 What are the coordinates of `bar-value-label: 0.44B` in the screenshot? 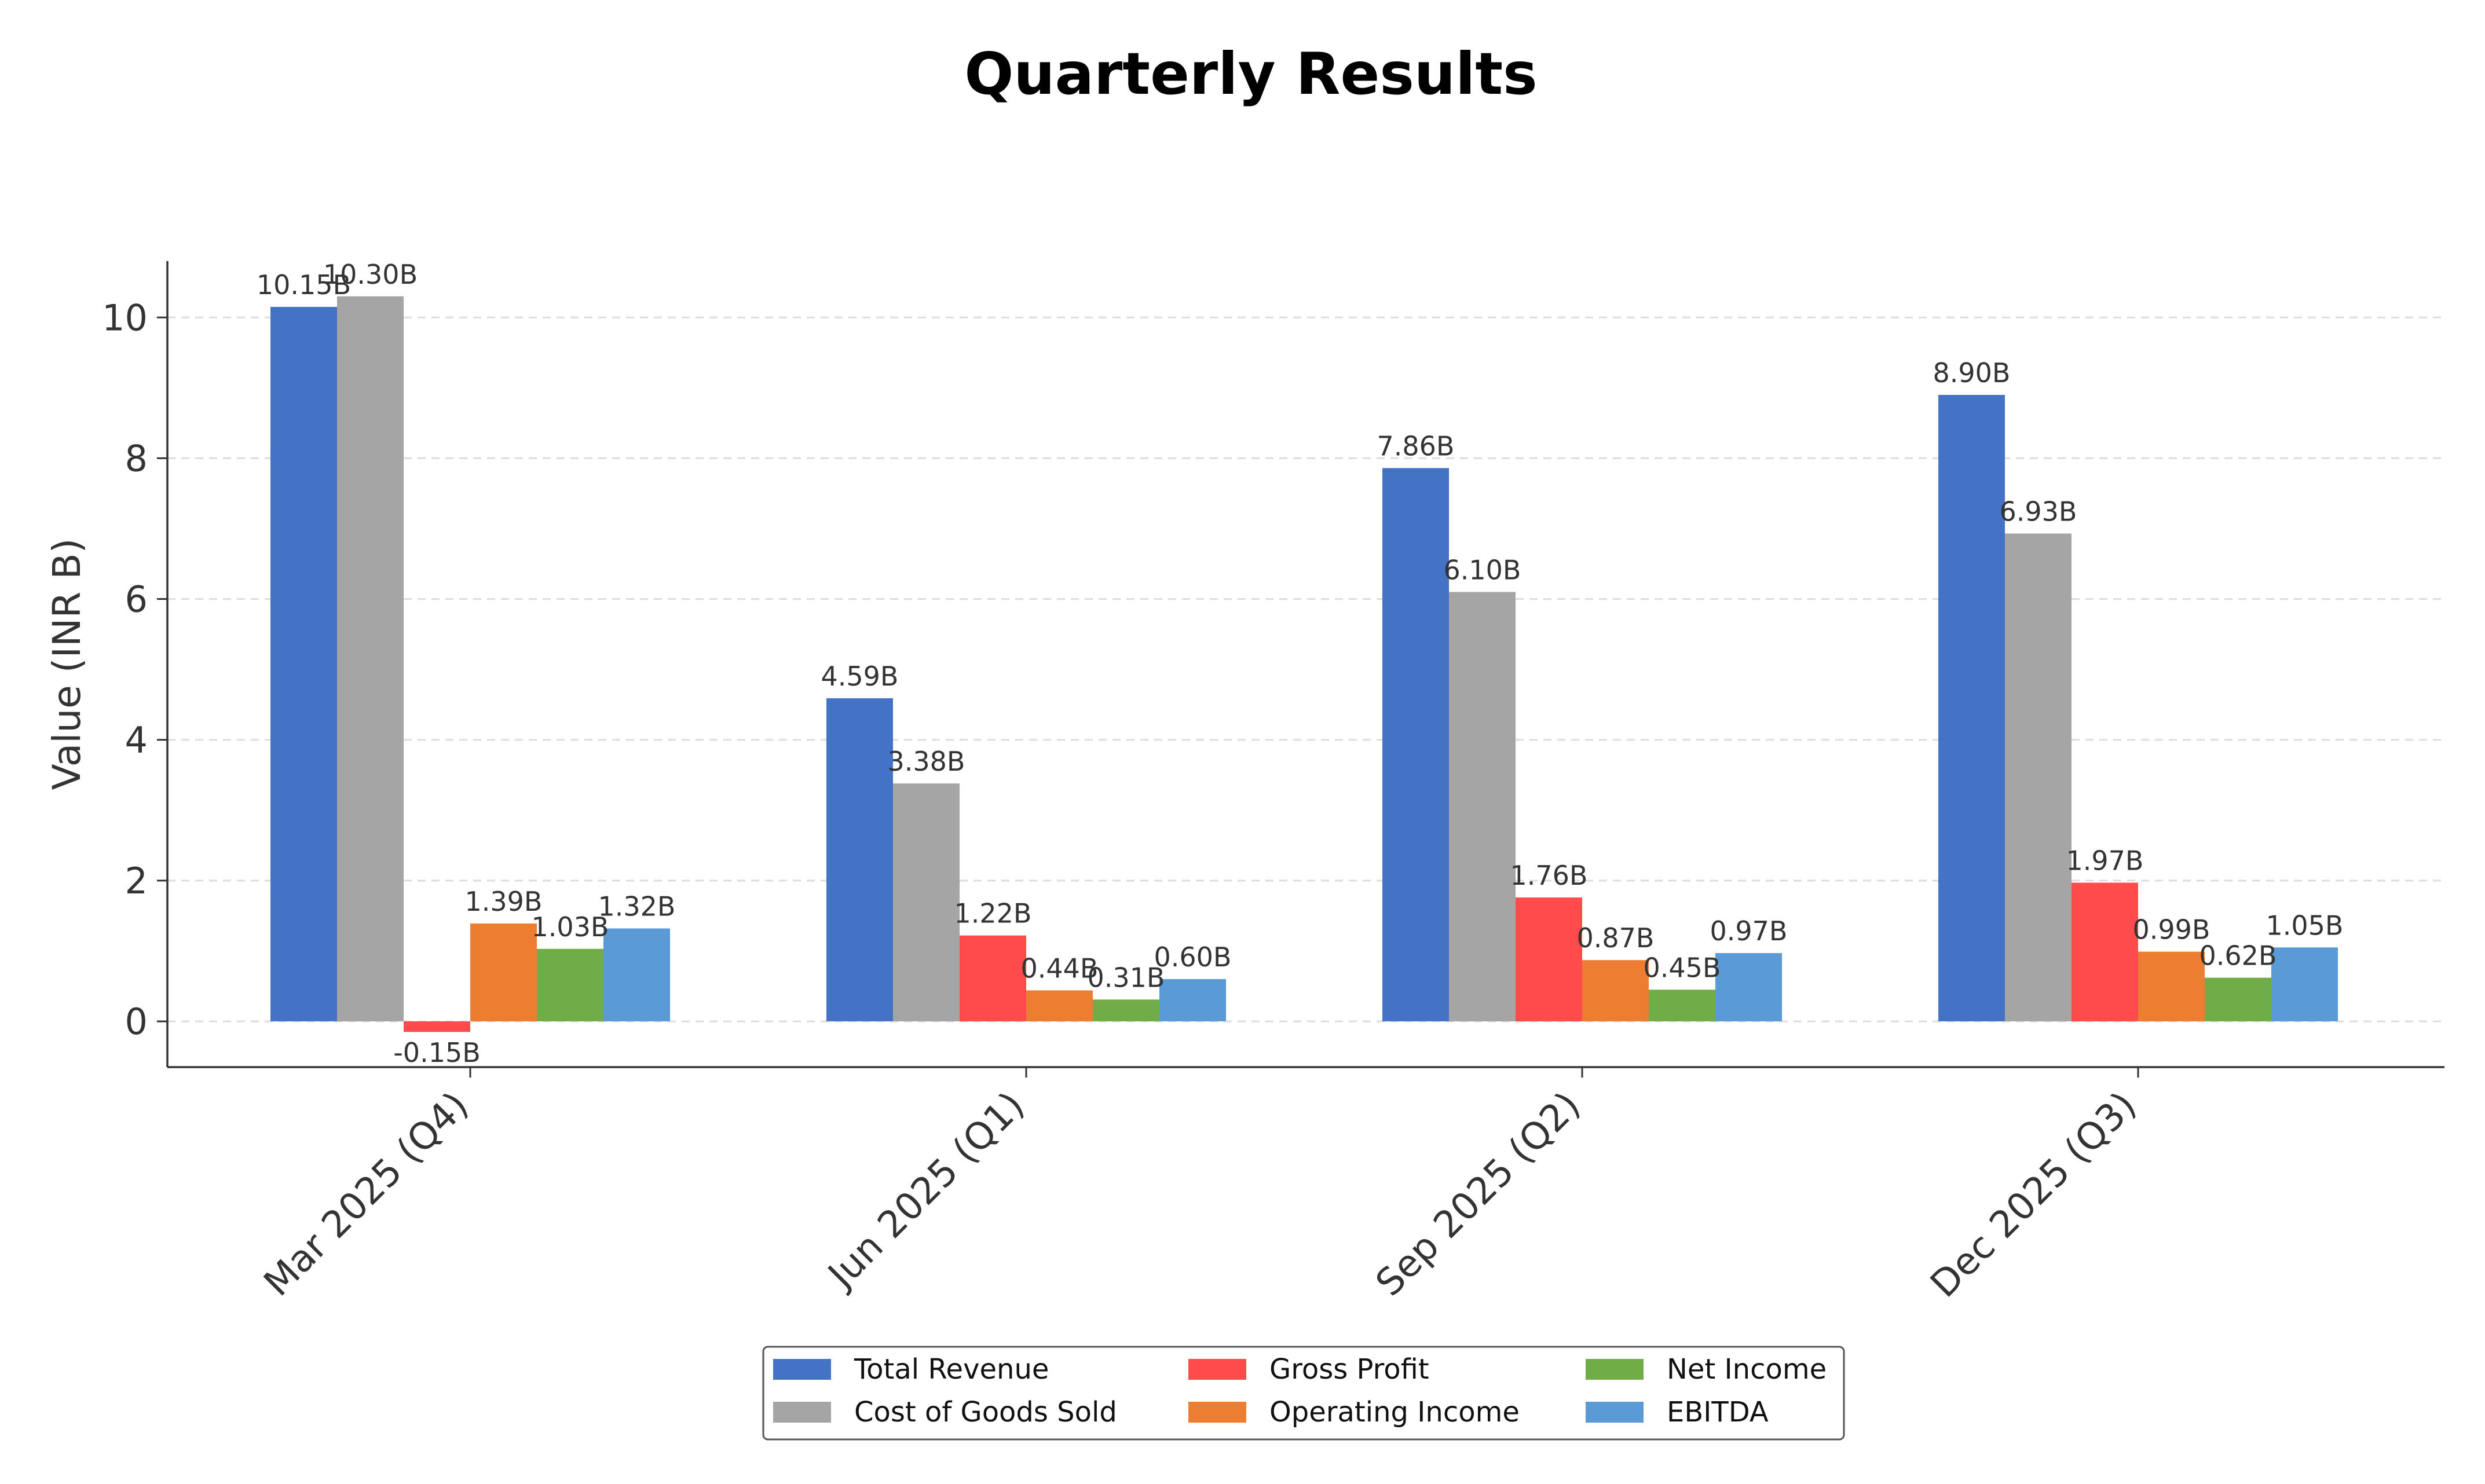 It's located at (1060, 968).